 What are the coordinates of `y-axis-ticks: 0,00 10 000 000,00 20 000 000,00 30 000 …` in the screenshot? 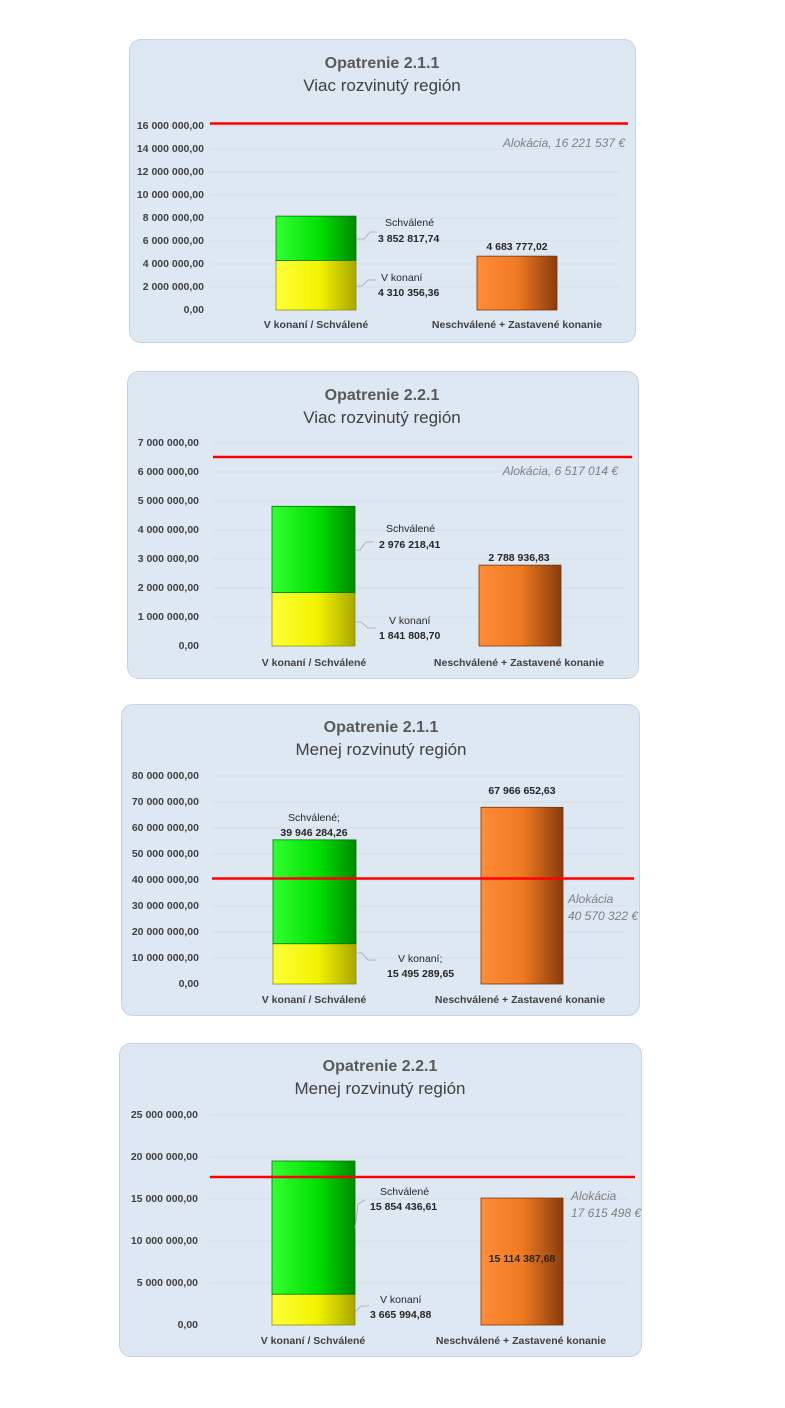 It's located at (165, 880).